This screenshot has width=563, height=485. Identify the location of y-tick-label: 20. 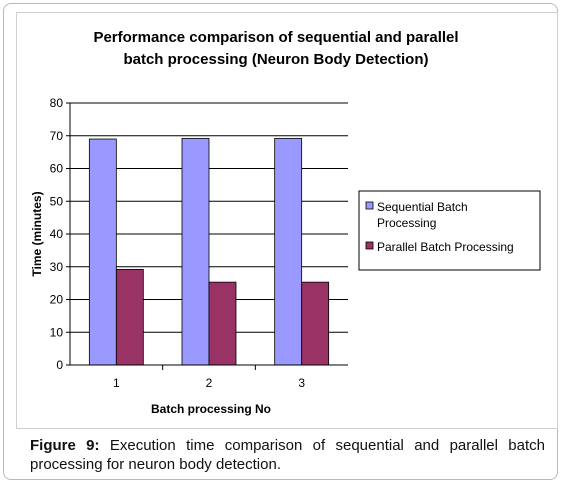
(57, 300).